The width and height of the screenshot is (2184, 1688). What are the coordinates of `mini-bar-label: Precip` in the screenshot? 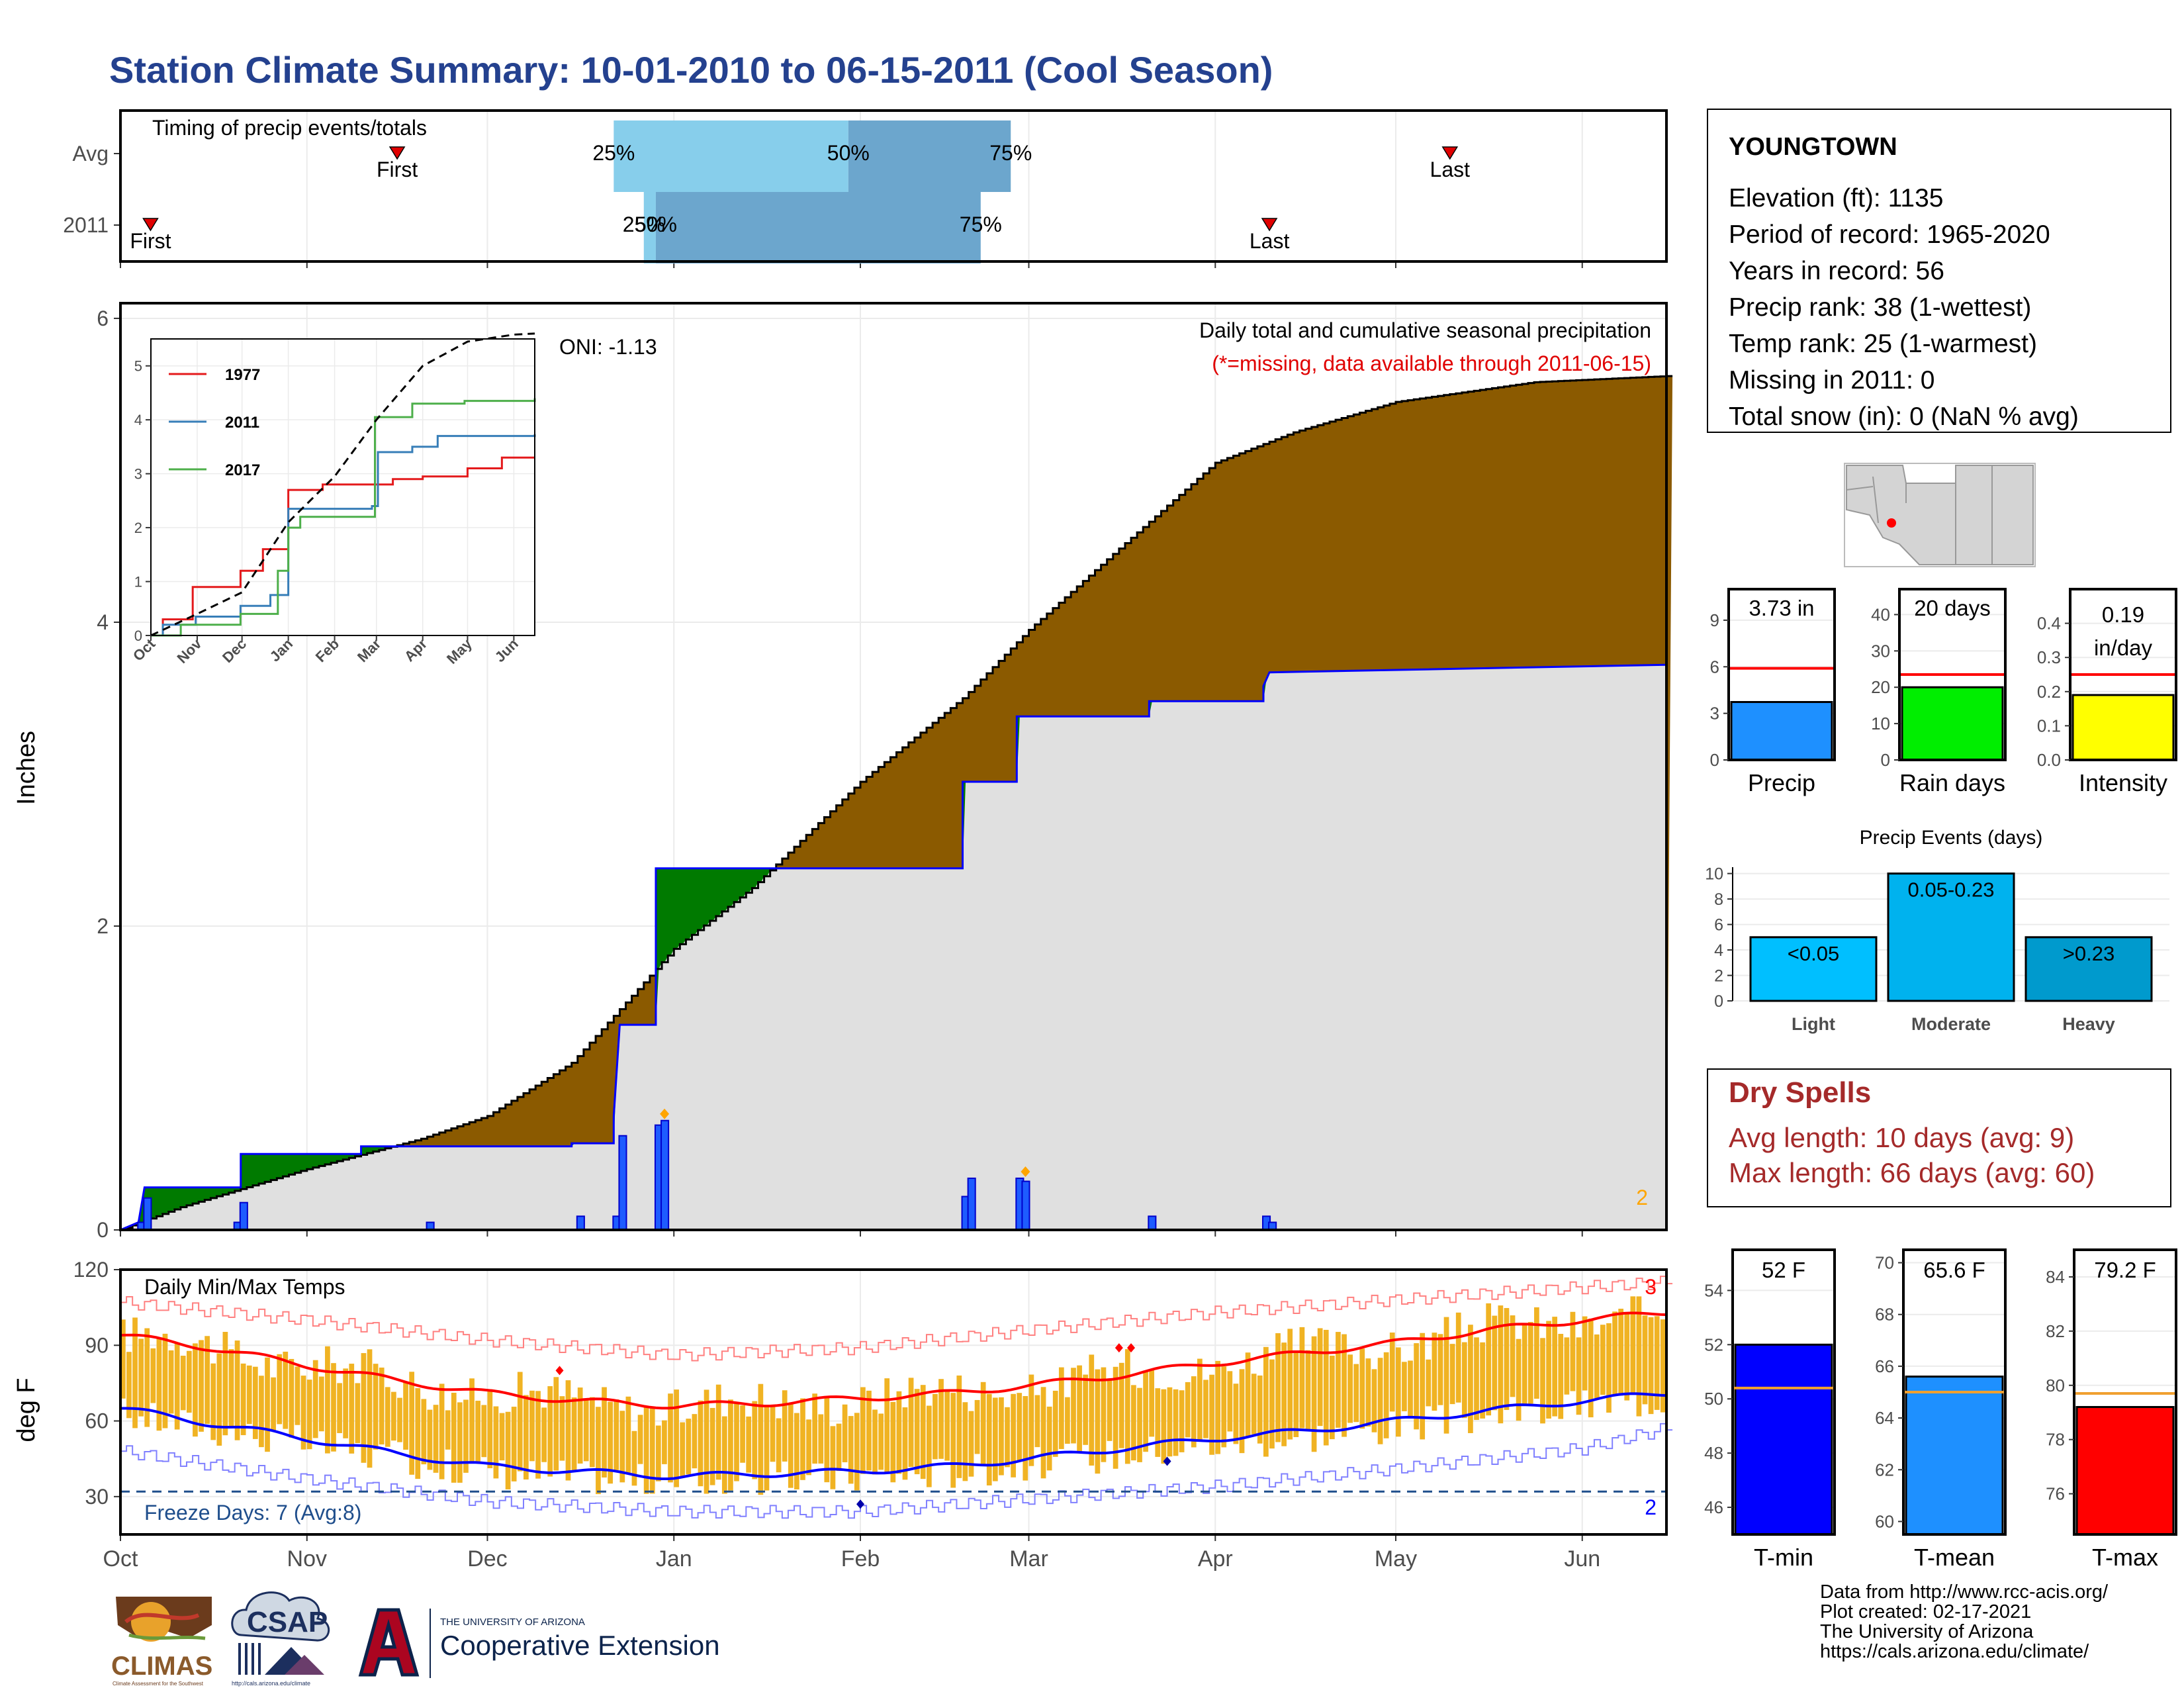 It's located at (1781, 782).